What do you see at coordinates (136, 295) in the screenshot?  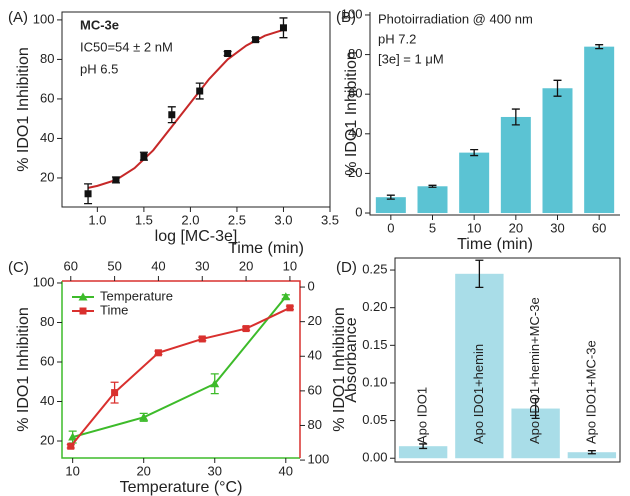 I see `legend-label: Temperature` at bounding box center [136, 295].